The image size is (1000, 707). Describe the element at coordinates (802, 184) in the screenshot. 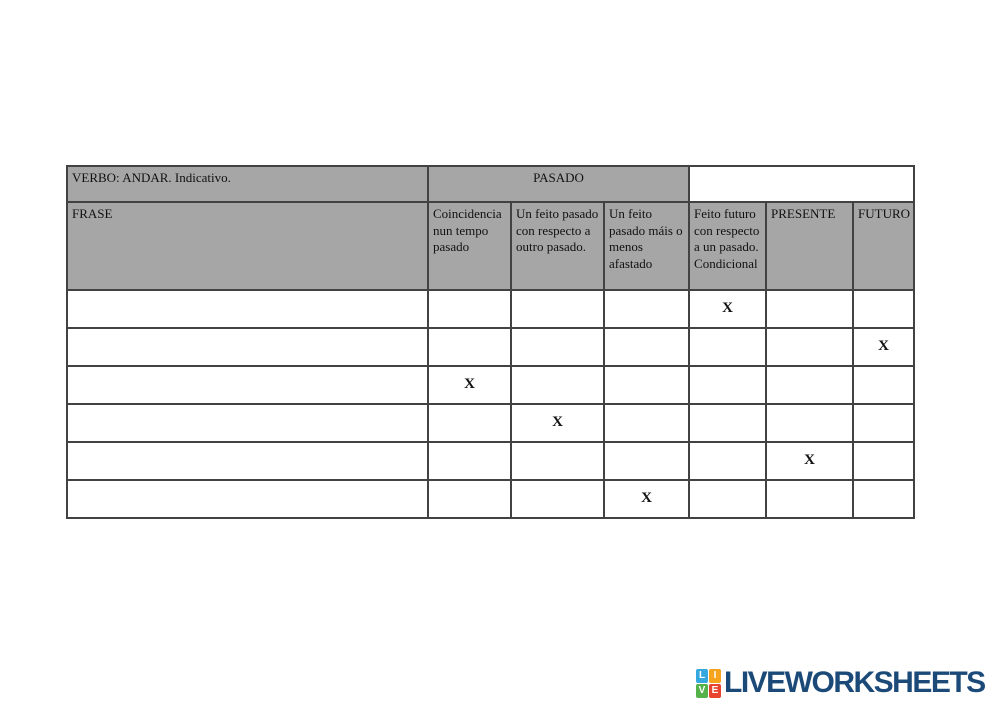

I see `empty-top-right-cell` at that location.